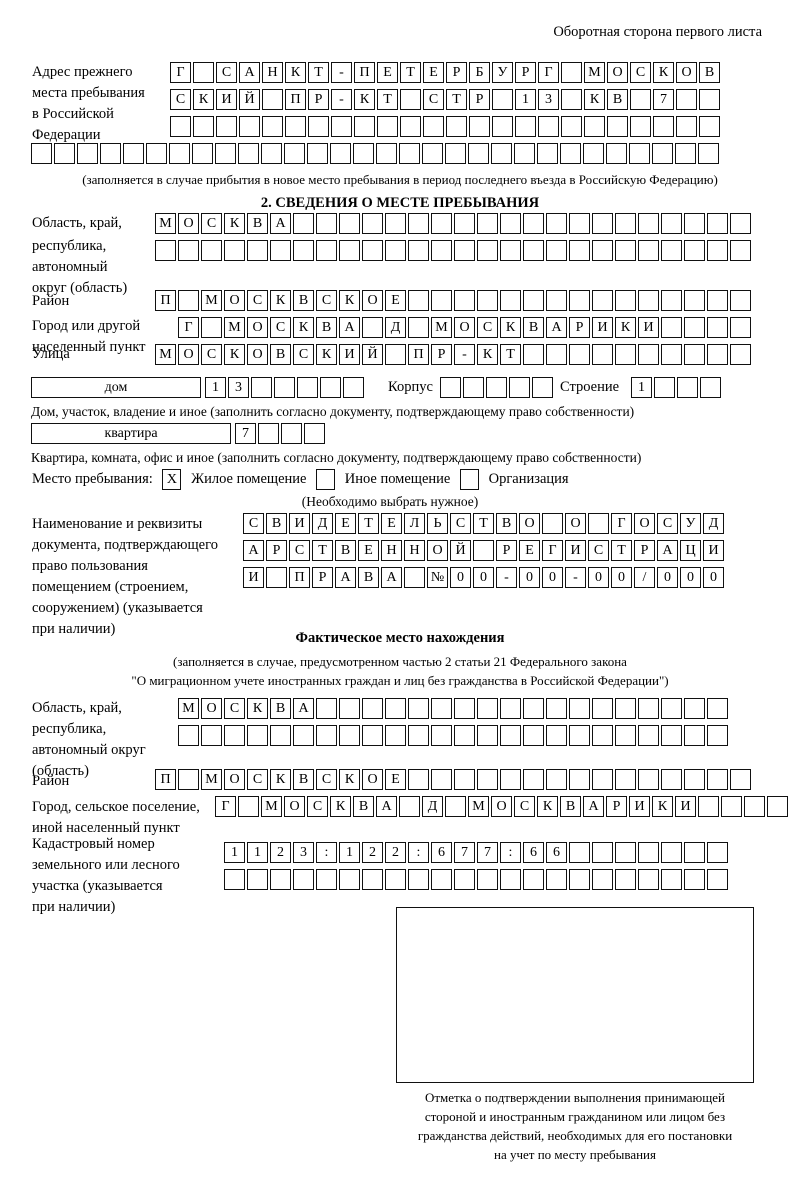 This screenshot has height=1180, width=800. Describe the element at coordinates (322, 523) in the screenshot. I see `char-cell: Д` at that location.